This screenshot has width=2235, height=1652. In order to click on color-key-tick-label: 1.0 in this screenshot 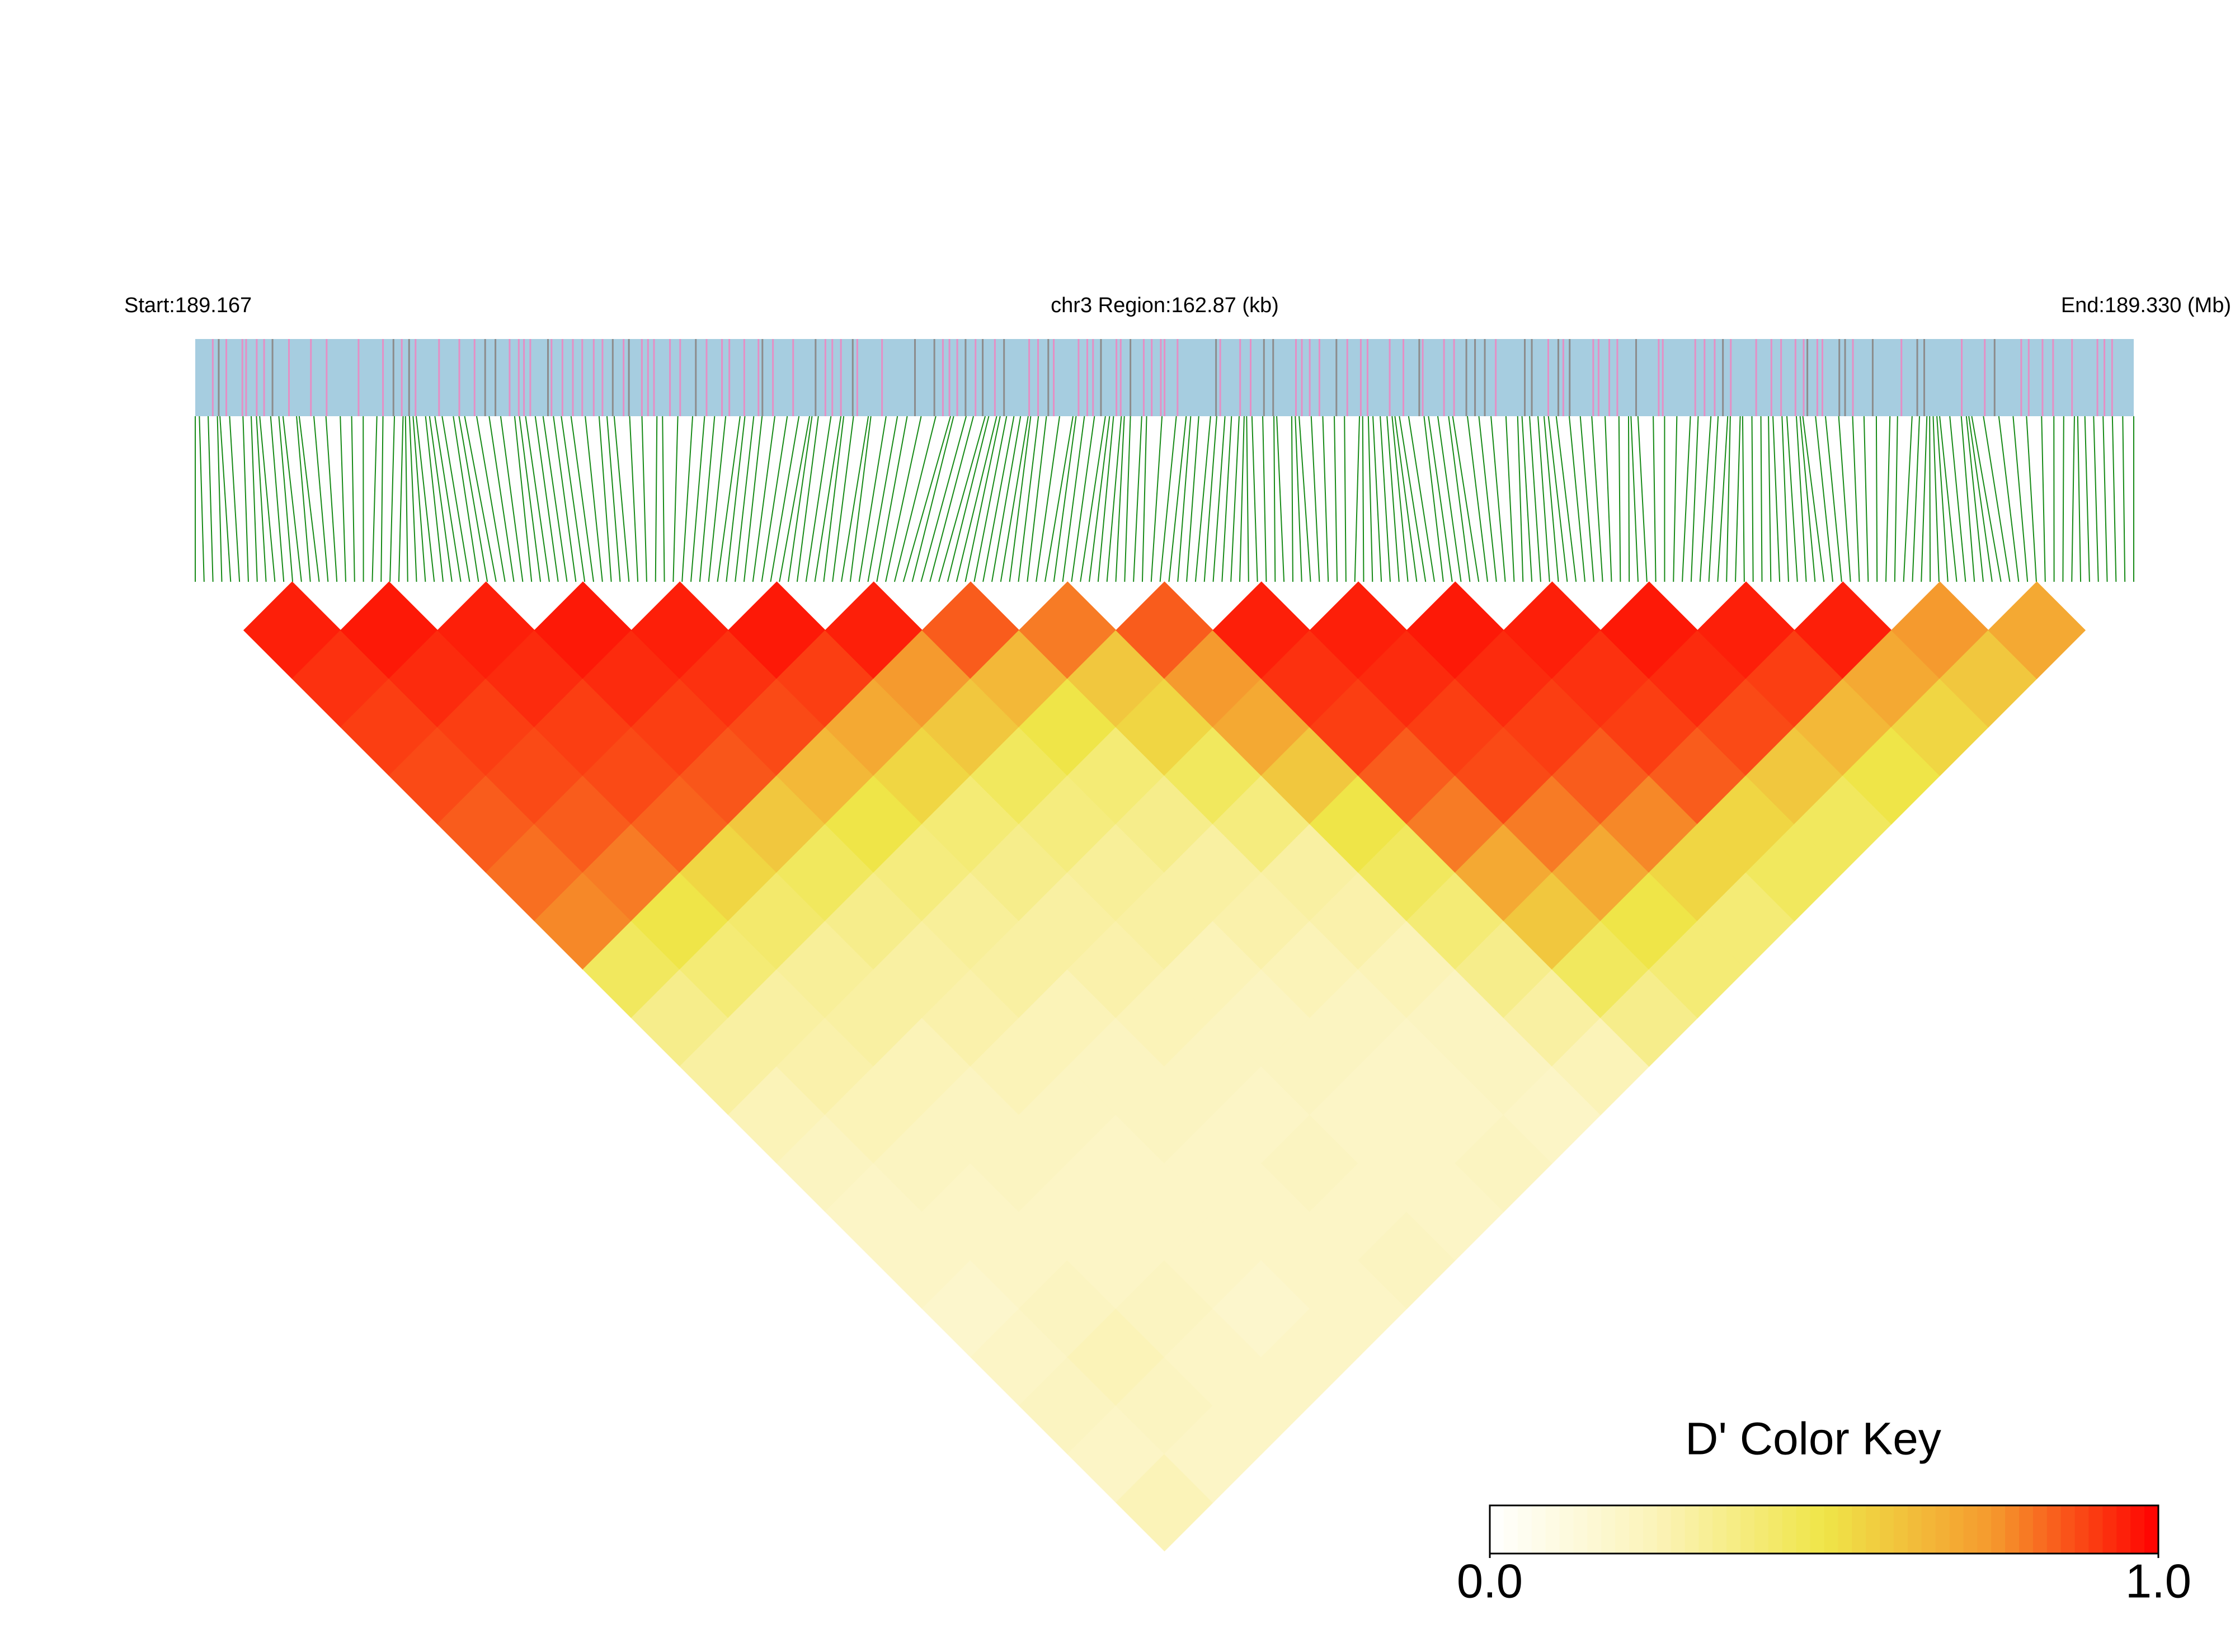, I will do `click(2158, 1581)`.